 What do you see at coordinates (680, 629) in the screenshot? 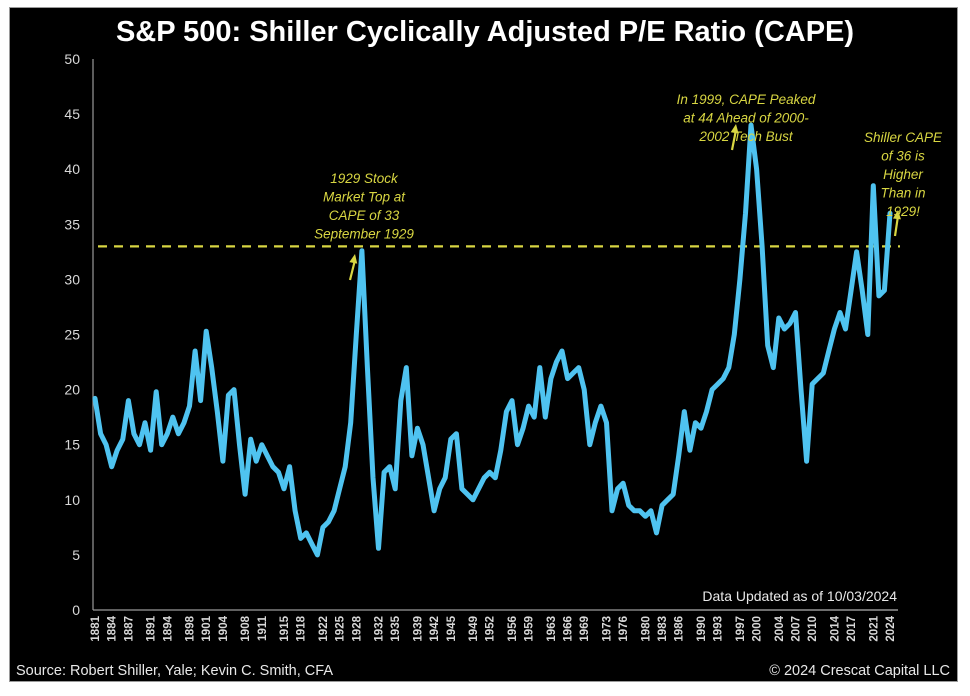
I see `x-tick-label: 1986` at bounding box center [680, 629].